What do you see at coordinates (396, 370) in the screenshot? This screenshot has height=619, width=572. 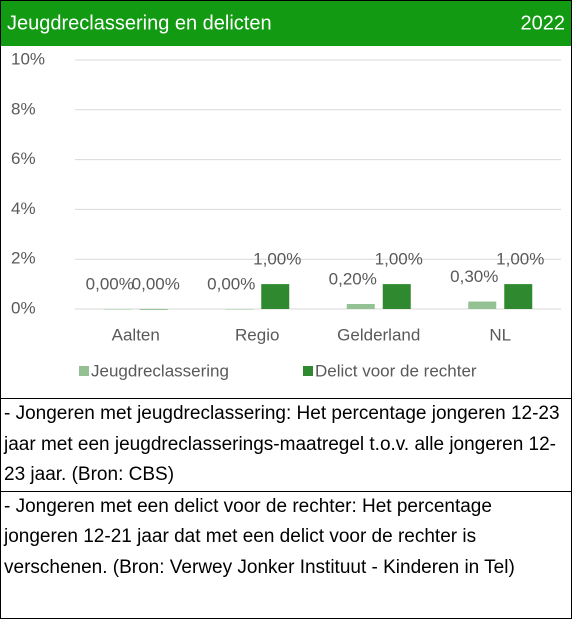 I see `legend-label: Delict voor de rechter` at bounding box center [396, 370].